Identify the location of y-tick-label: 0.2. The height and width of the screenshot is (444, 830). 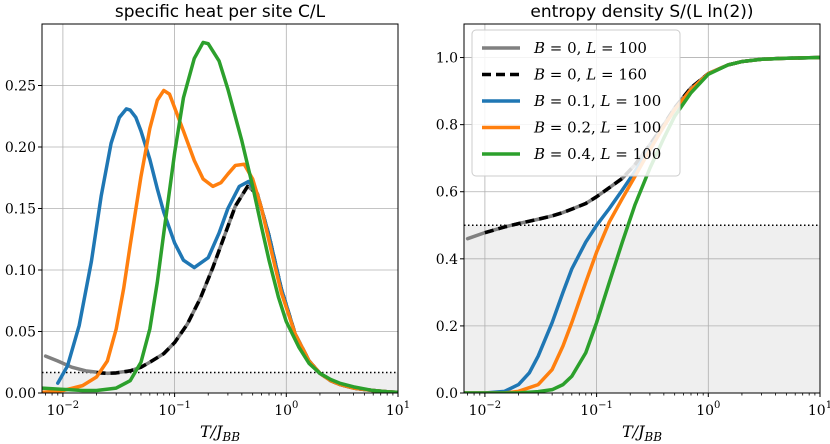
(447, 327).